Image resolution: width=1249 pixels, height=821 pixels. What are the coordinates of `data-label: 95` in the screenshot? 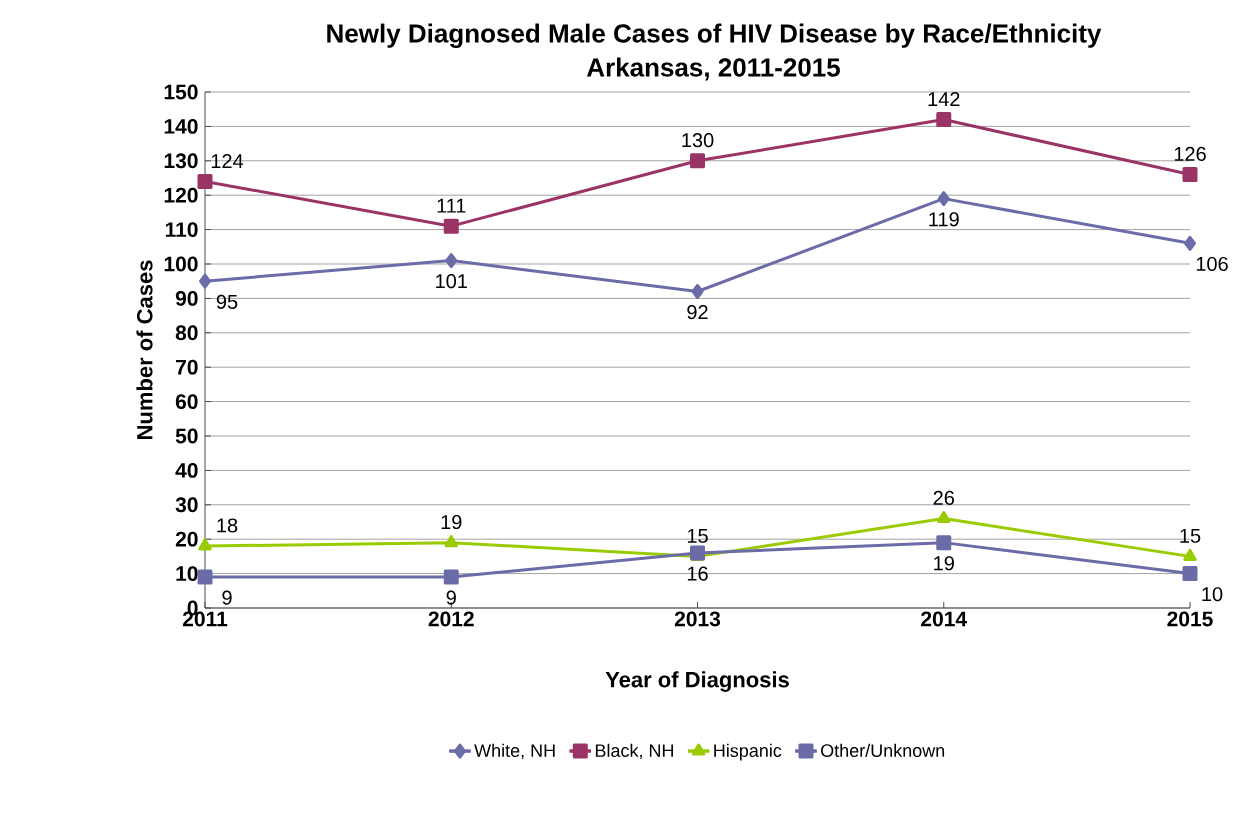 It's located at (227, 301).